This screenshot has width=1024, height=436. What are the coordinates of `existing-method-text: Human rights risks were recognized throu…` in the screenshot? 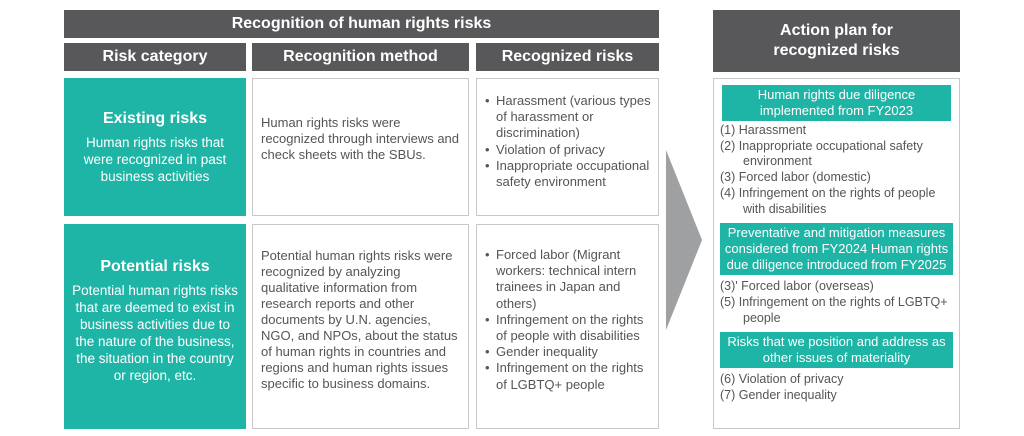 It's located at (360, 138).